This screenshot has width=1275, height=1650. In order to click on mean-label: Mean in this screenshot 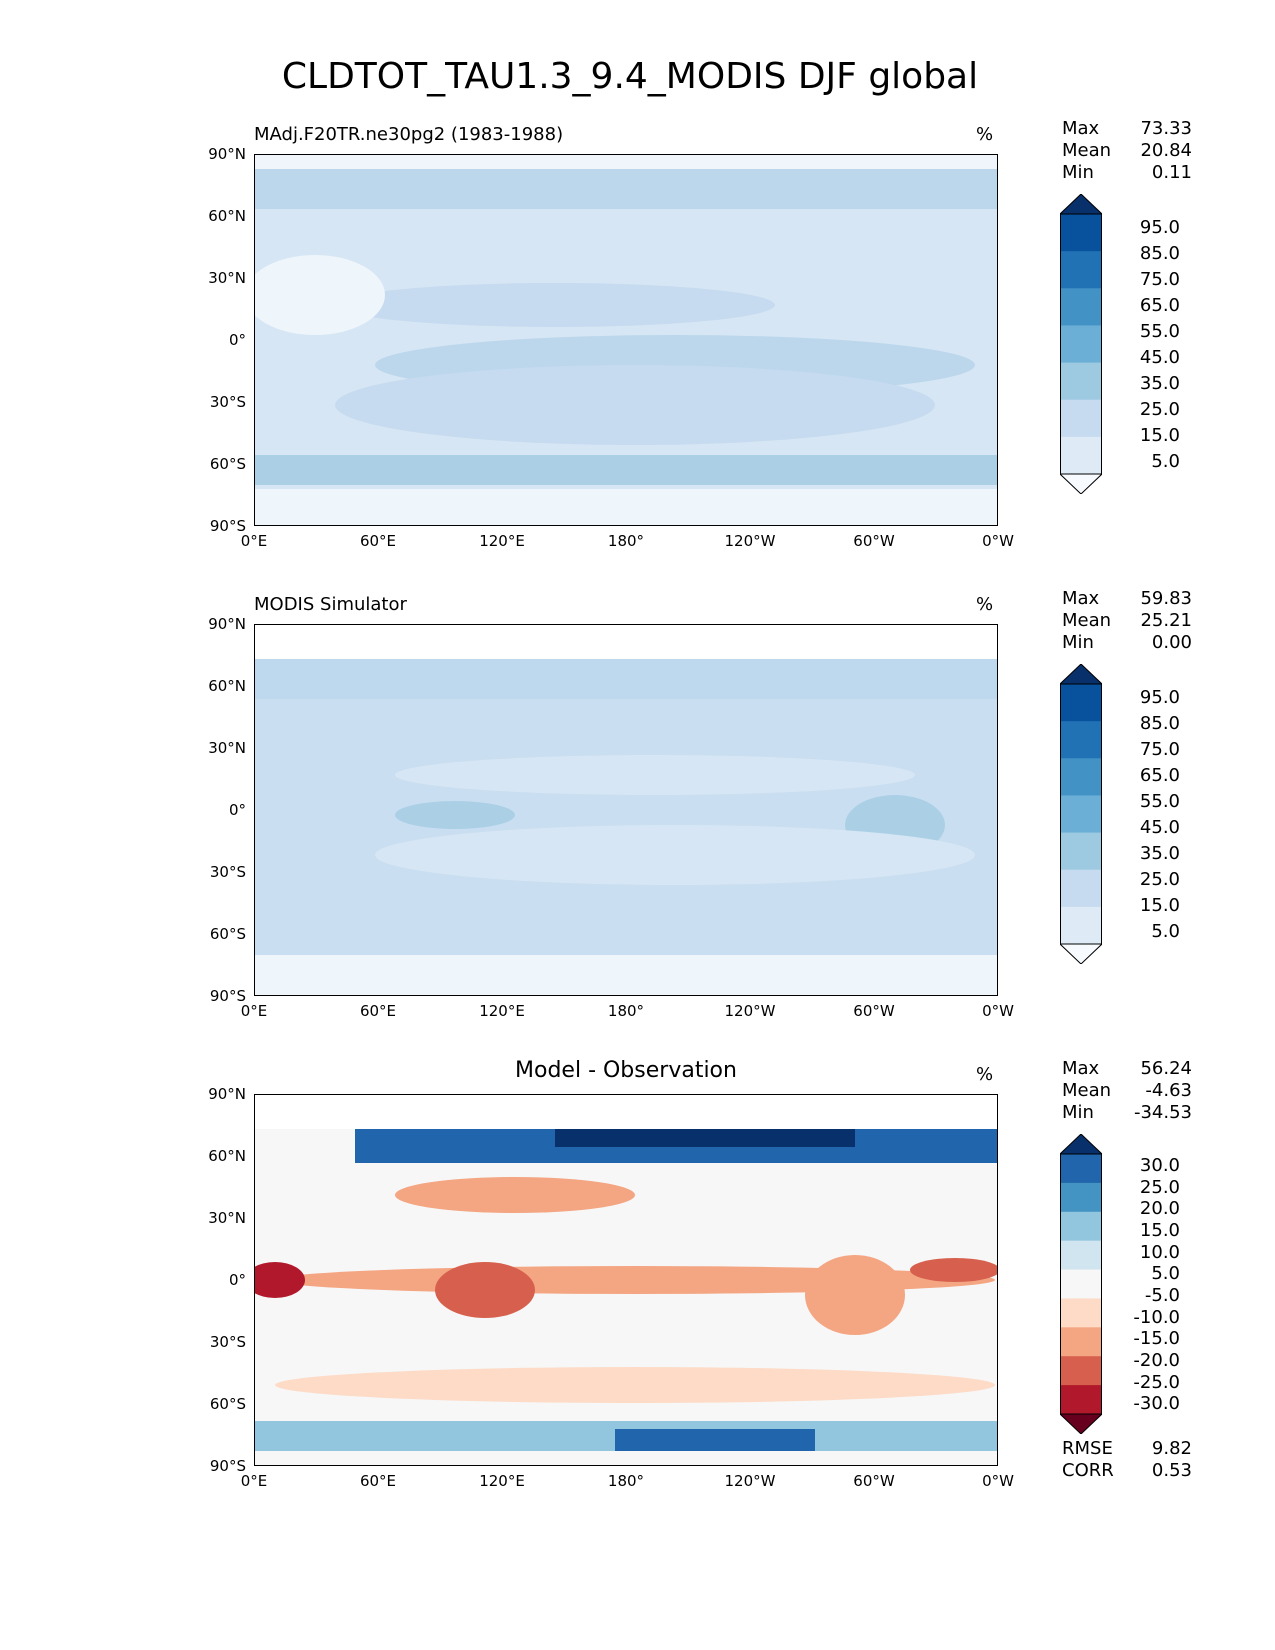, I will do `click(1087, 1090)`.